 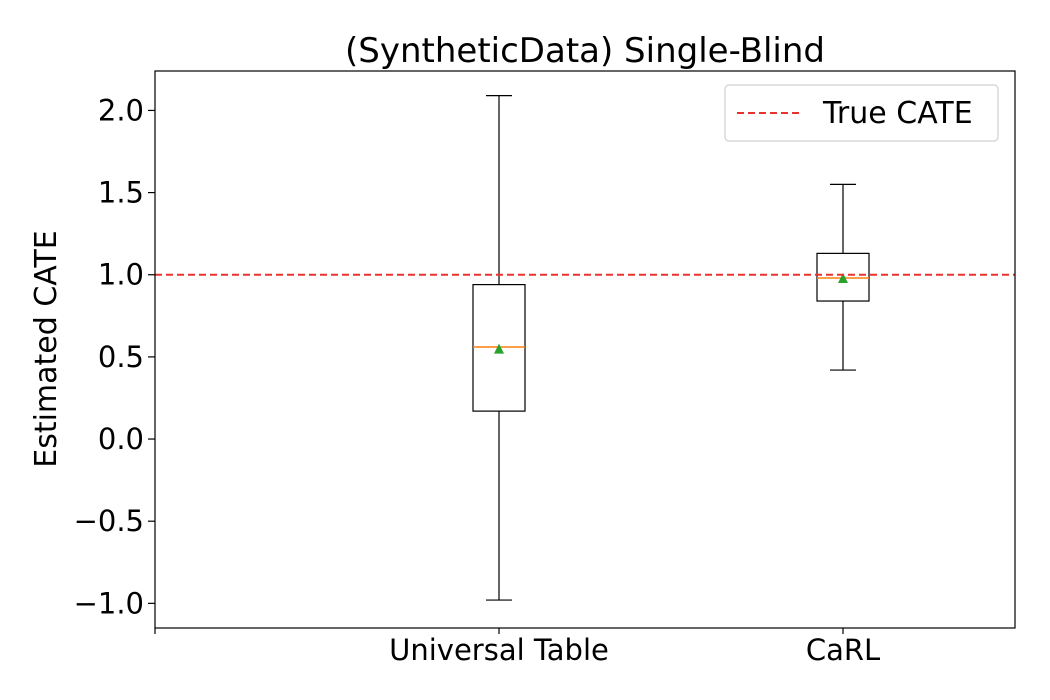 What do you see at coordinates (121, 193) in the screenshot?
I see `y-tick-label: 1.5` at bounding box center [121, 193].